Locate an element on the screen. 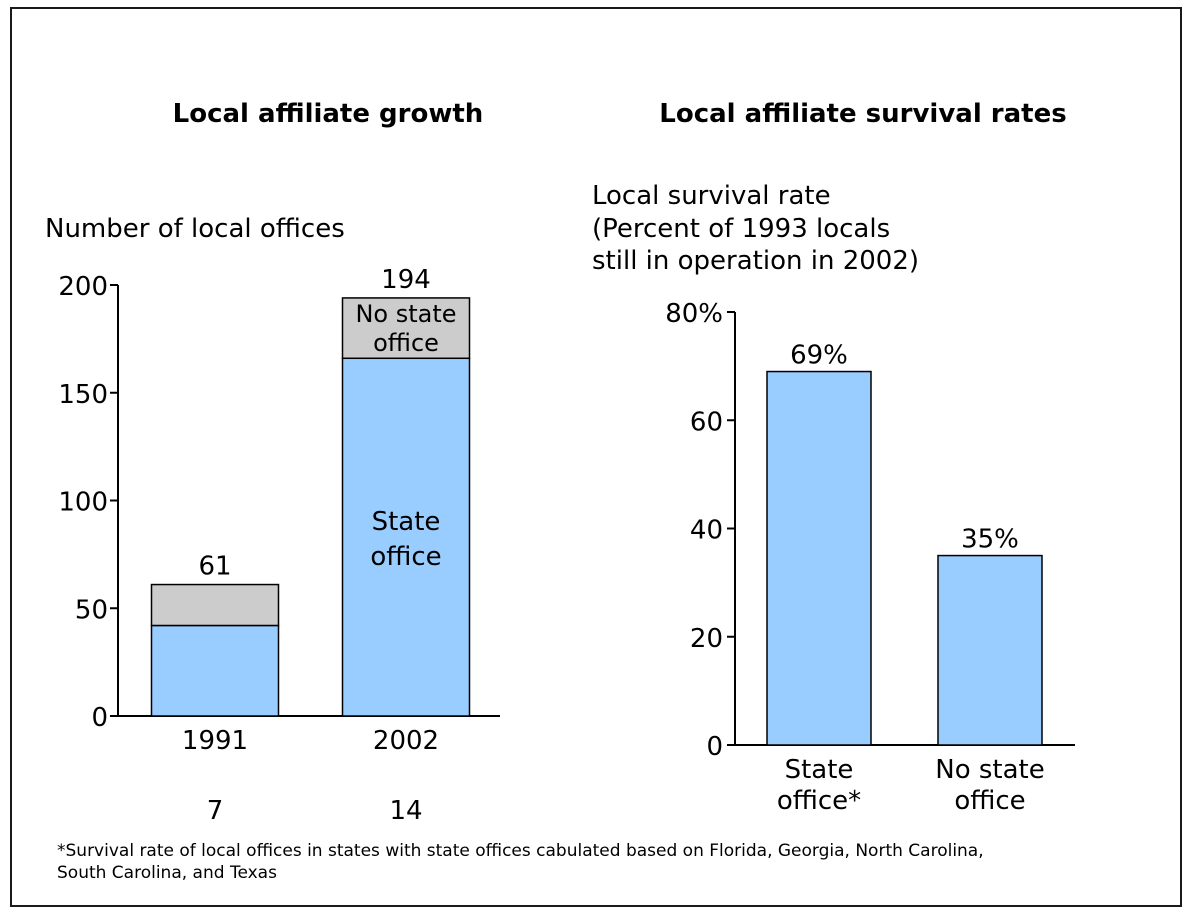 The height and width of the screenshot is (918, 1200). below-axis-value: 7 is located at coordinates (215, 811).